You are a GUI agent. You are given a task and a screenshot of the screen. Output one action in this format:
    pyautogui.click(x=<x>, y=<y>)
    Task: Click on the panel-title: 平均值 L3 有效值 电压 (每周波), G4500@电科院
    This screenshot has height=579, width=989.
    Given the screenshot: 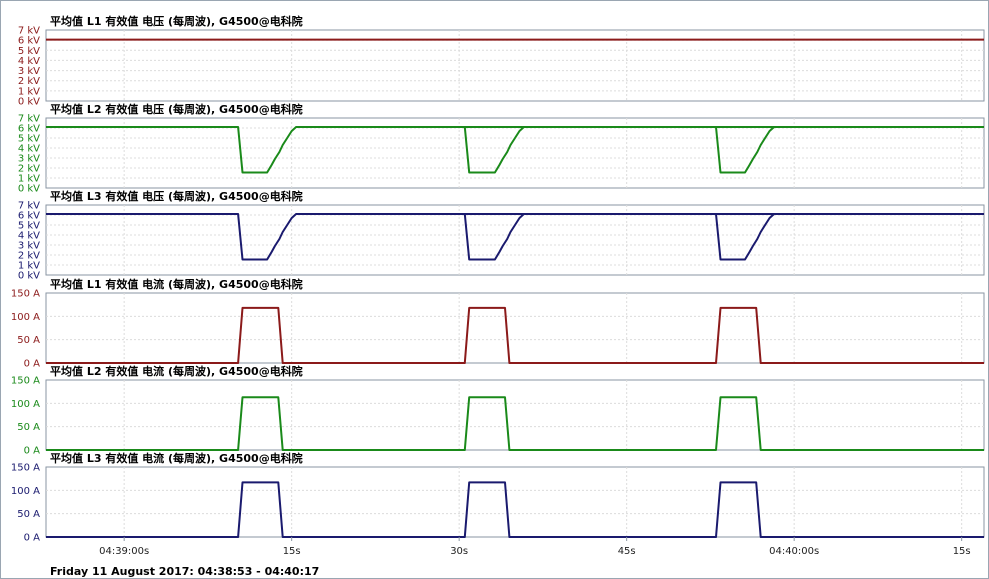 What is the action you would take?
    pyautogui.click(x=176, y=196)
    